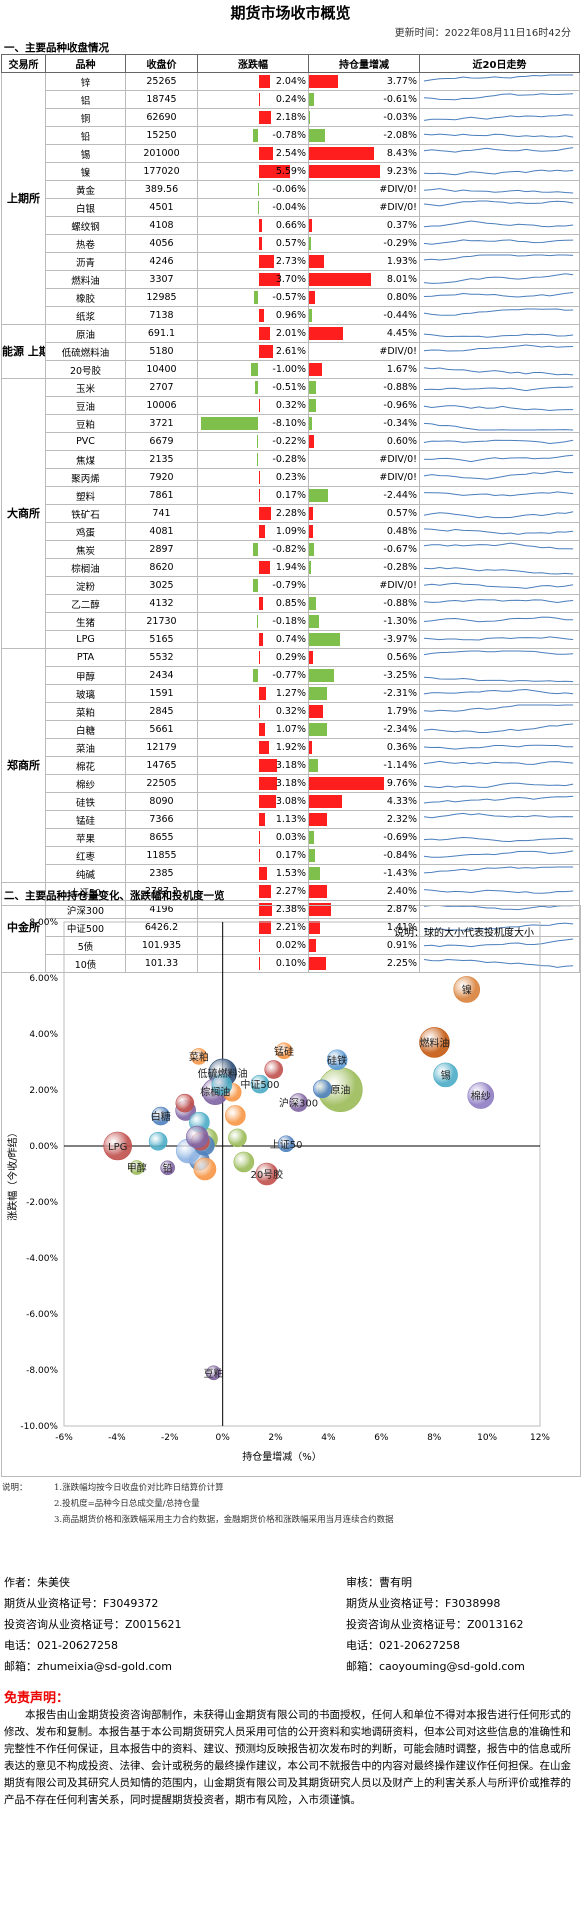 The height and width of the screenshot is (1909, 581). Describe the element at coordinates (161, 513) in the screenshot. I see `close-price: 741` at that location.